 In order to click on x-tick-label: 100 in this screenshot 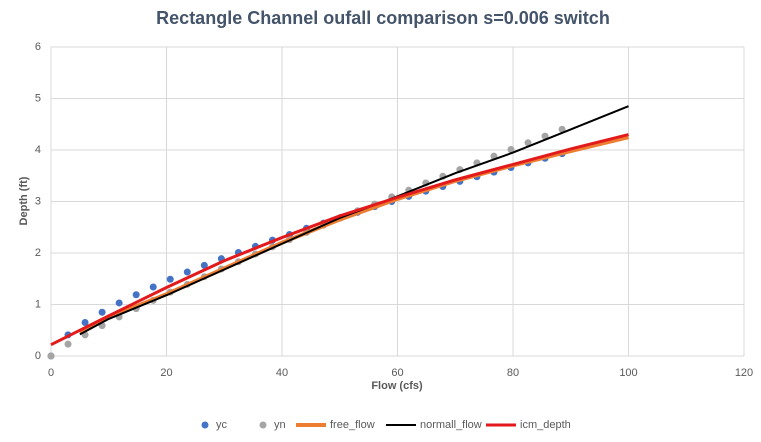, I will do `click(628, 373)`.